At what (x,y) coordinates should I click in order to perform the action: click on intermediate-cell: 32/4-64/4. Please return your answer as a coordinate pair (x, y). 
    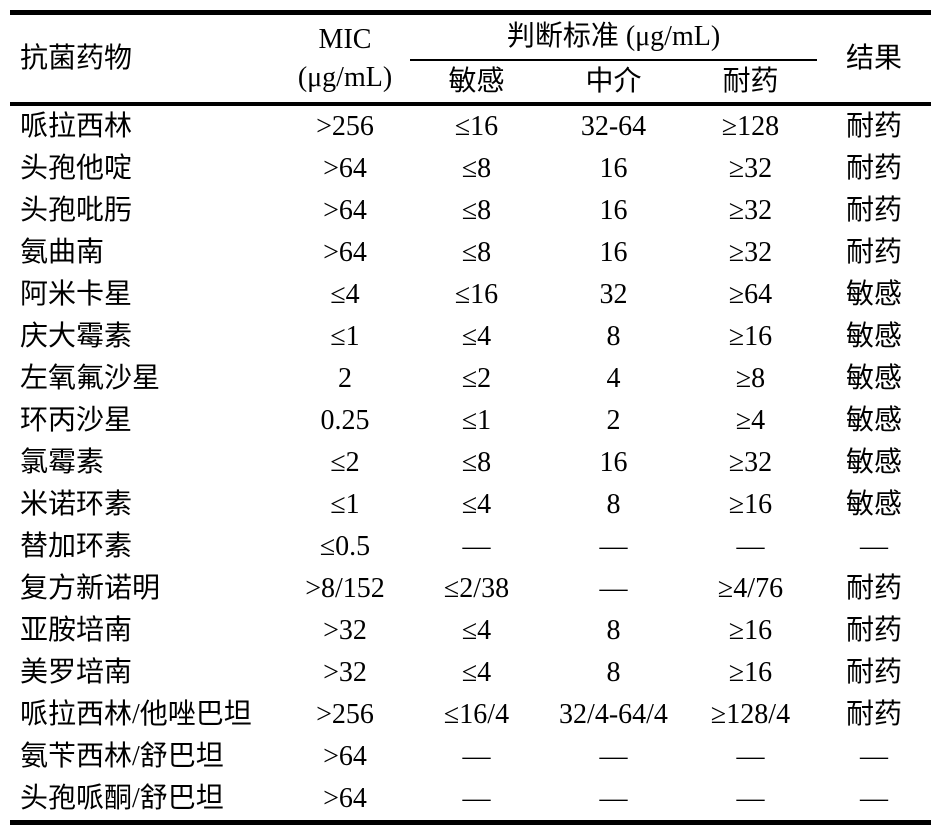
    Looking at the image, I should click on (613, 714).